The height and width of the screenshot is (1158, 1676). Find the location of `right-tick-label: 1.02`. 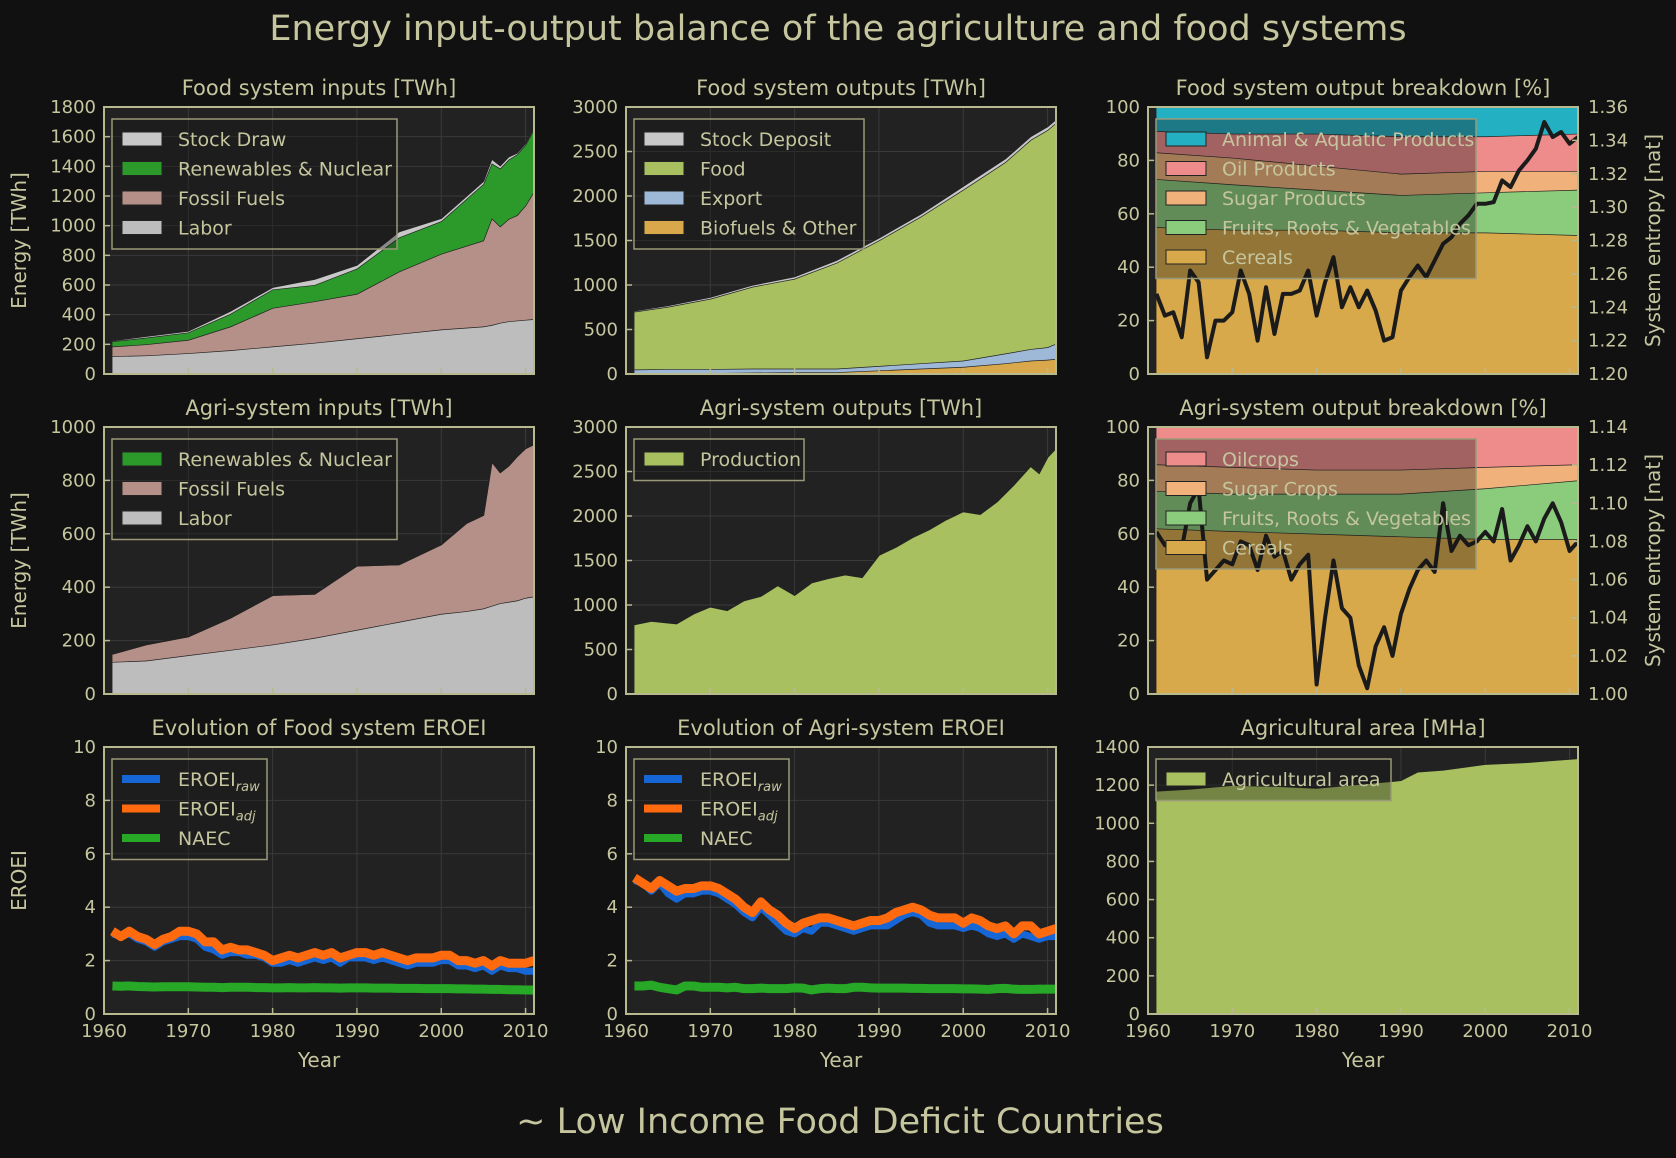

right-tick-label: 1.02 is located at coordinates (1608, 656).